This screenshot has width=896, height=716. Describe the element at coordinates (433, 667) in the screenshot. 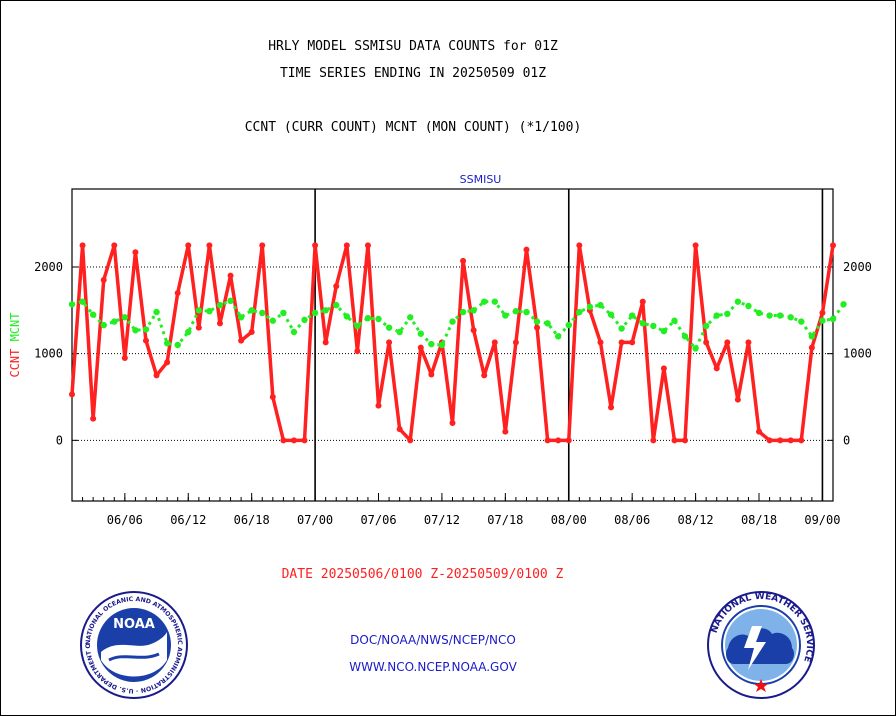

I see `footer-url: WWW.NCO.NCEP.NOAA.GOV` at that location.